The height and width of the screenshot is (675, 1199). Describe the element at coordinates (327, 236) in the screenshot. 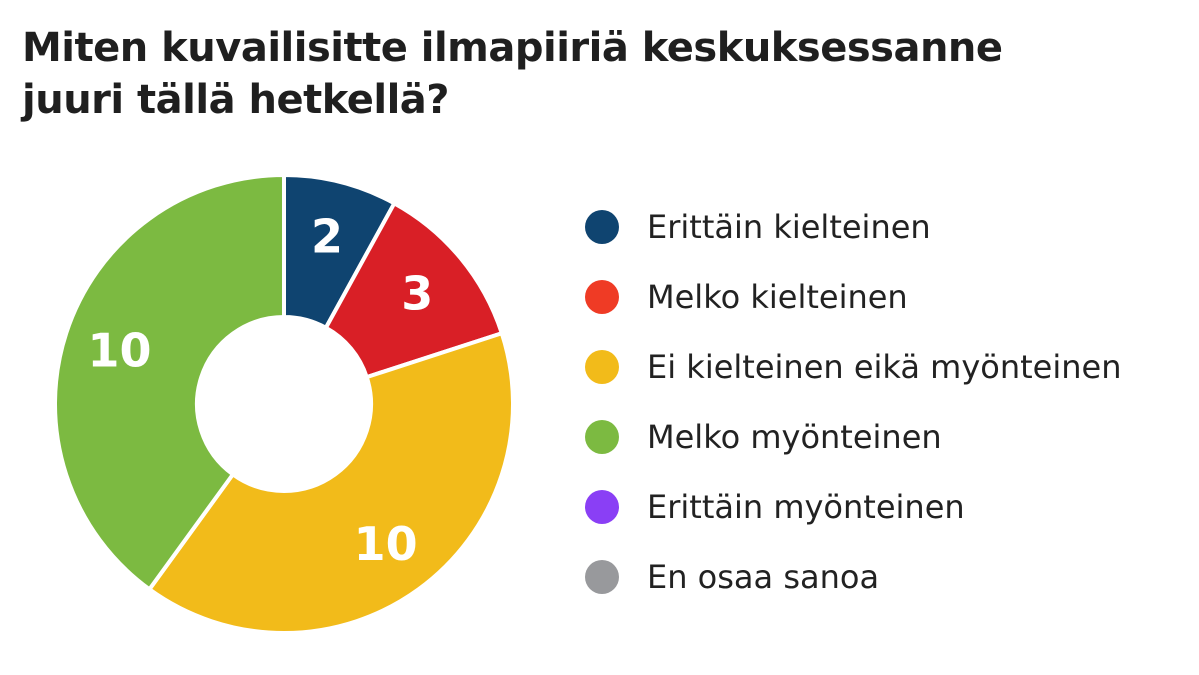

I see `slice-label-erittain-kielteinen: 2` at that location.